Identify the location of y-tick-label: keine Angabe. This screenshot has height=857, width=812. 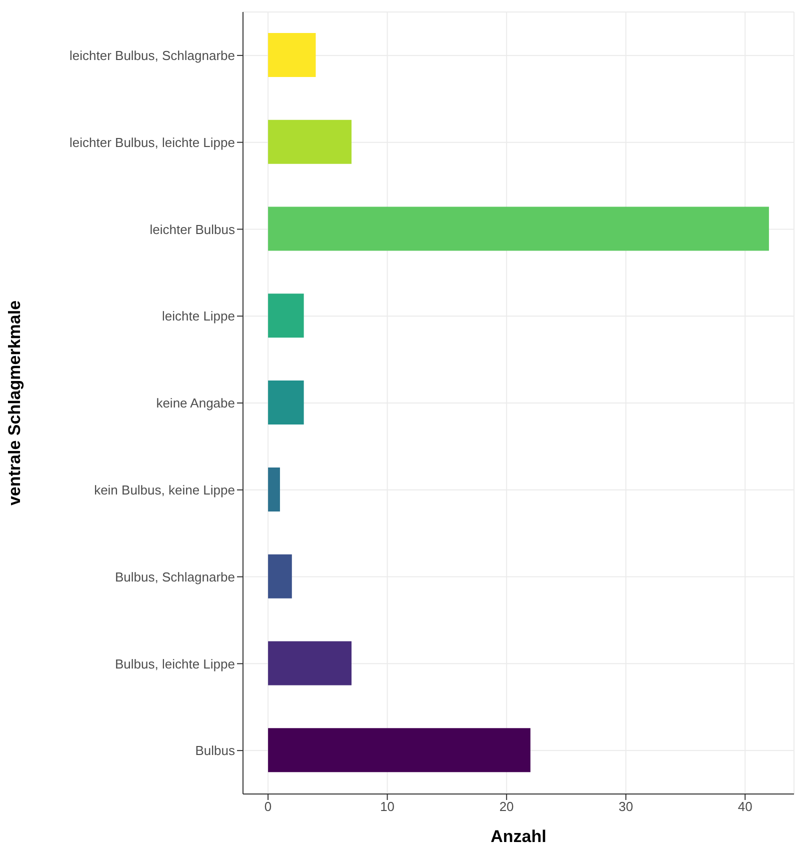
(195, 403).